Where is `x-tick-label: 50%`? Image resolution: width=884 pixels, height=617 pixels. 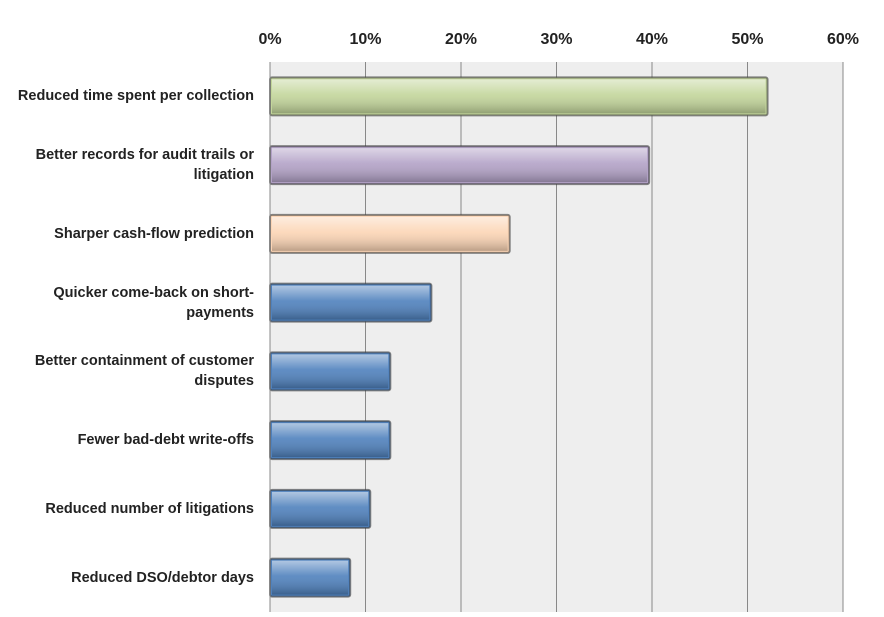 x-tick-label: 50% is located at coordinates (747, 39).